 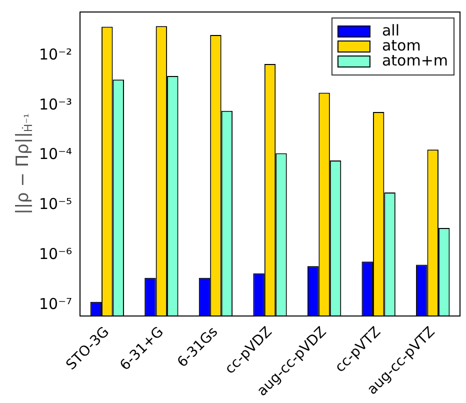 What do you see at coordinates (55, 154) in the screenshot?
I see `y-tick-label: 10⁻⁴` at bounding box center [55, 154].